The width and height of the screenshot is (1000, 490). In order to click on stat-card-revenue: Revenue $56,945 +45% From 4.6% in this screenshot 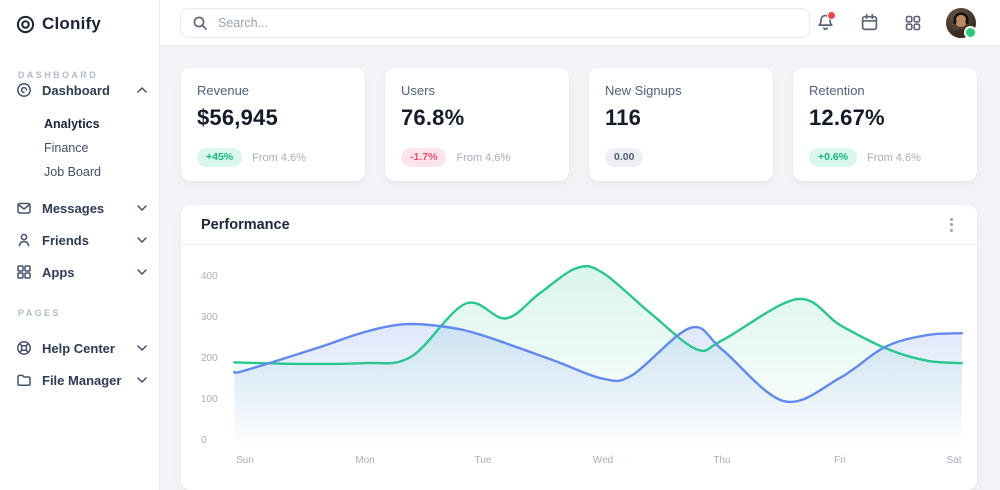, I will do `click(273, 124)`.